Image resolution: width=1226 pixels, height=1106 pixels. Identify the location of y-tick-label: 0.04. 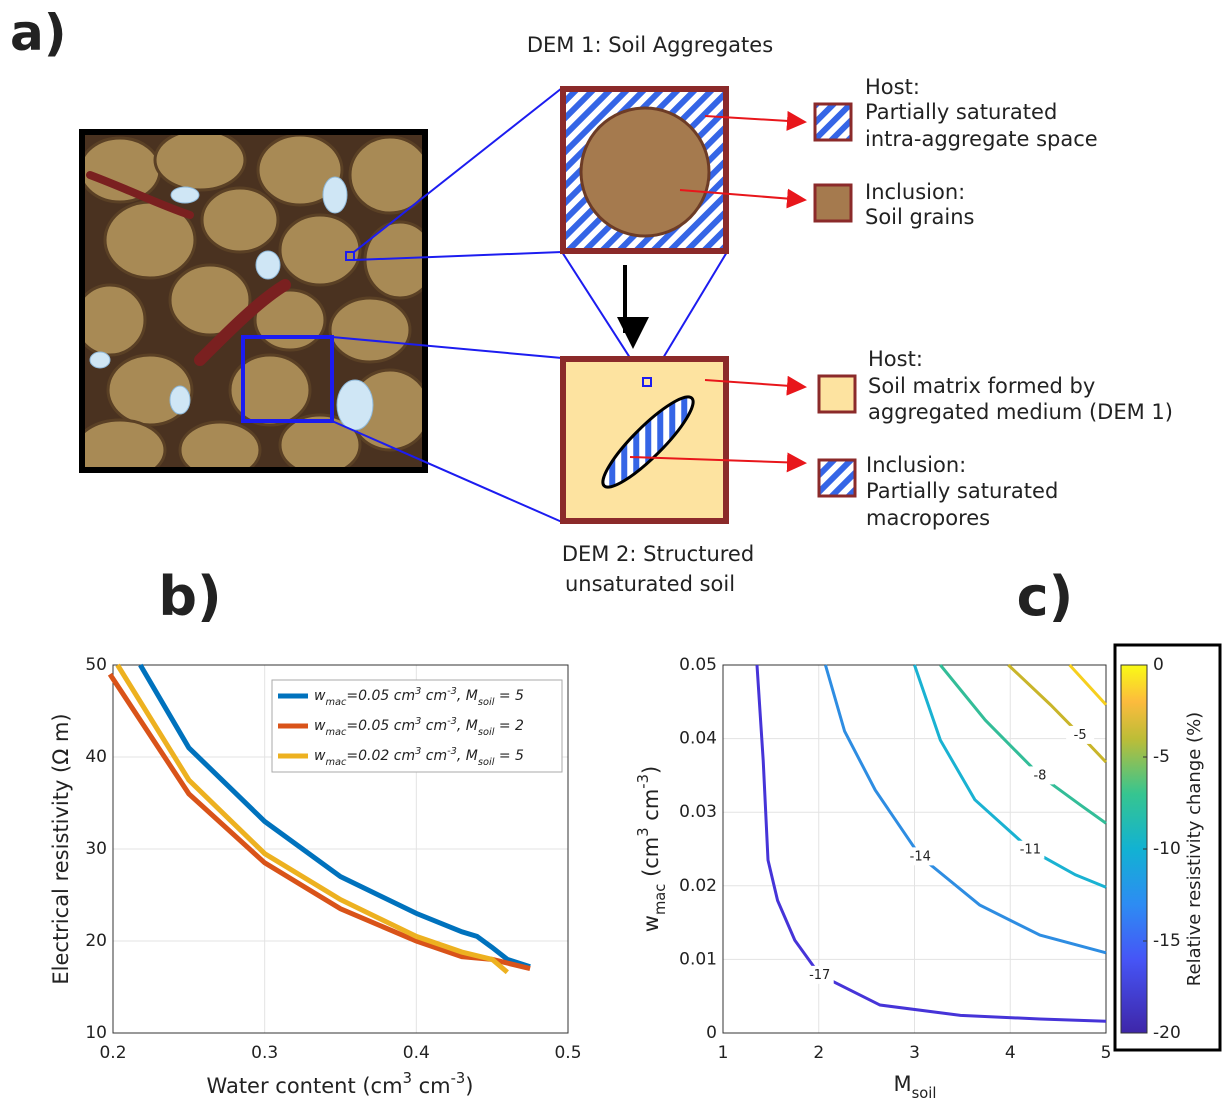
(698, 739).